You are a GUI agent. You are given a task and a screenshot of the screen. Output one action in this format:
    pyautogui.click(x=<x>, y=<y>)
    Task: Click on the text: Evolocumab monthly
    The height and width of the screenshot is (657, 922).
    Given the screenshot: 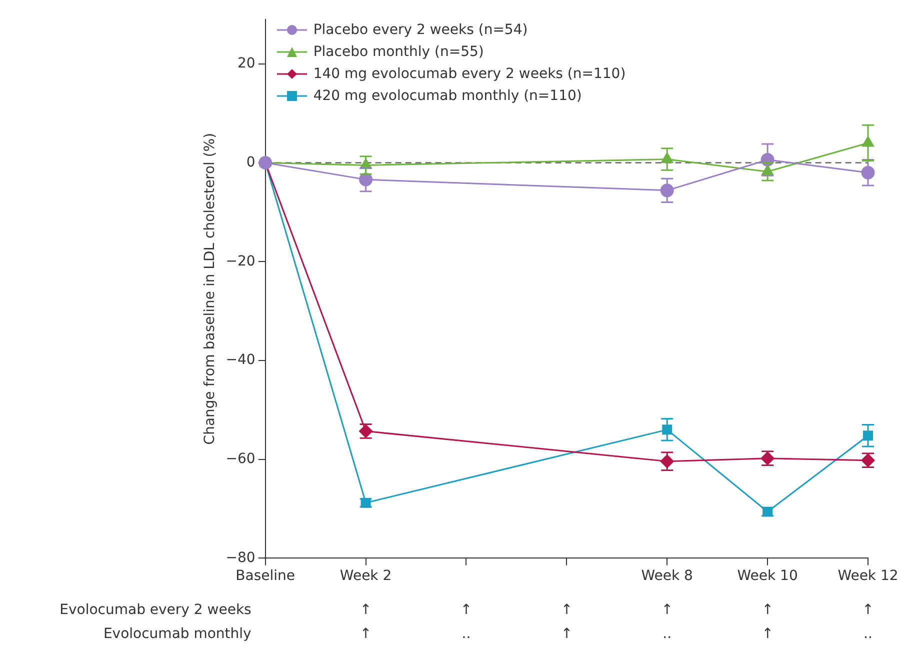 What is the action you would take?
    pyautogui.click(x=177, y=634)
    